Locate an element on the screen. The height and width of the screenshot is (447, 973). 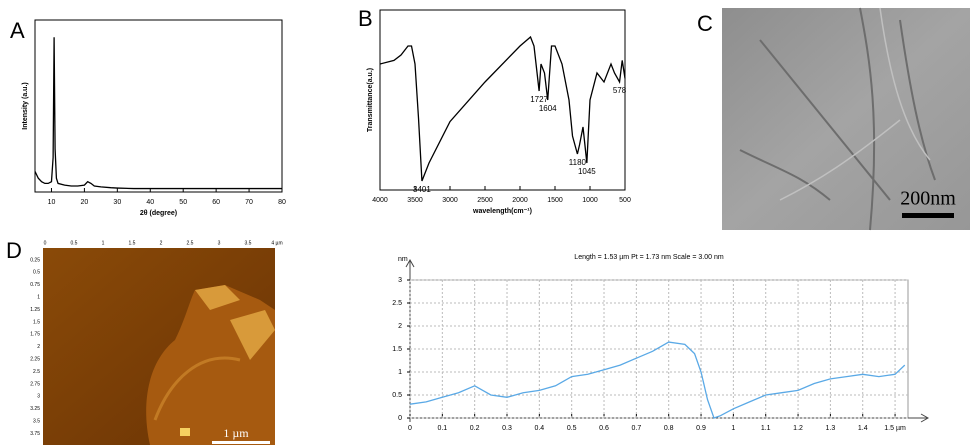
x-tick-label: 1.1 is located at coordinates (766, 428).